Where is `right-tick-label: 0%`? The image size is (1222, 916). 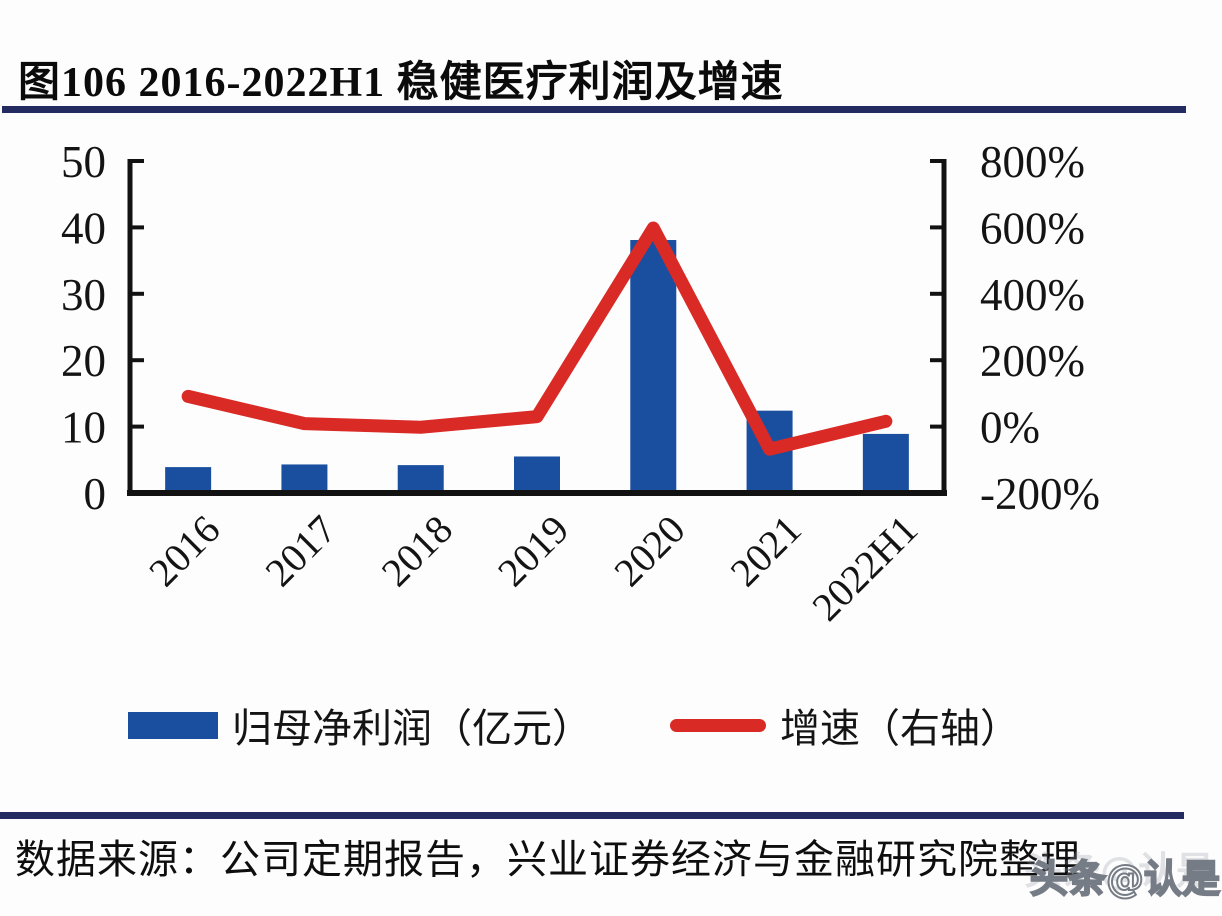 right-tick-label: 0% is located at coordinates (1010, 428).